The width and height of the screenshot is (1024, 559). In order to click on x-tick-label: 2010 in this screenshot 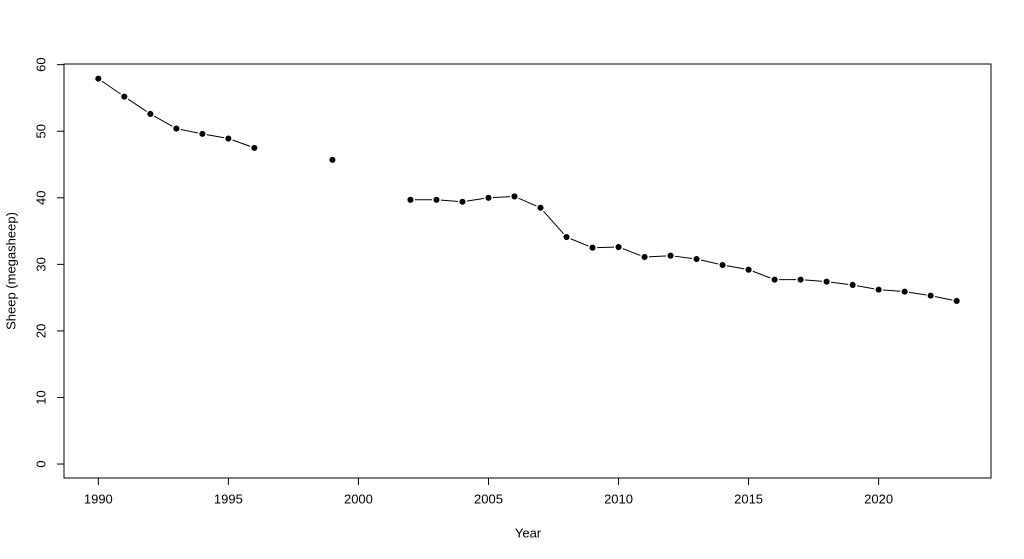, I will do `click(618, 498)`.